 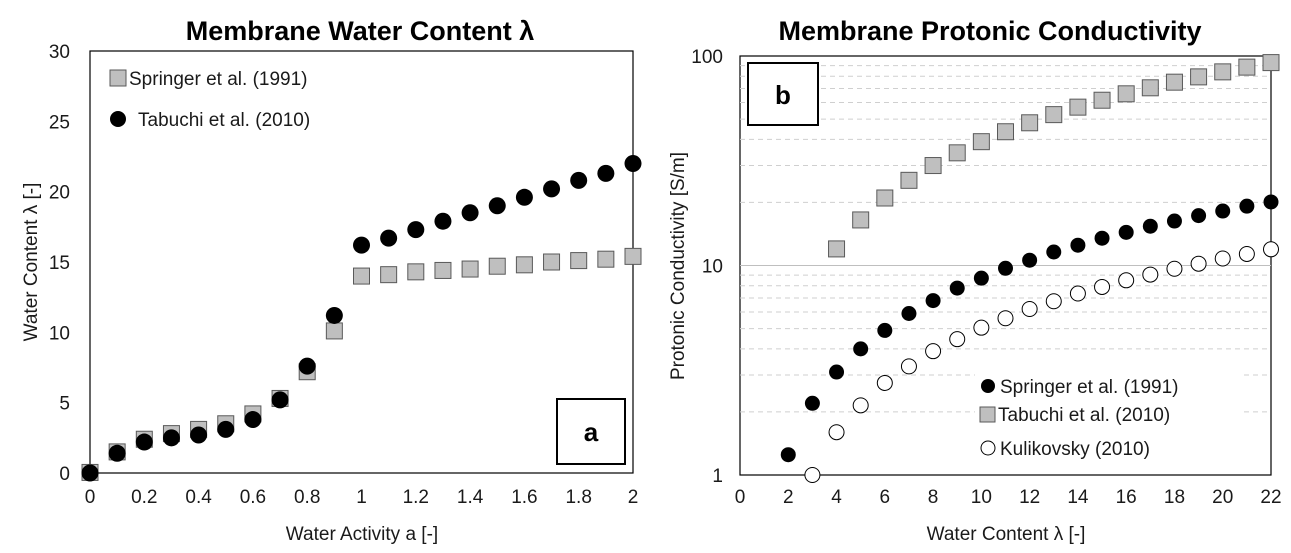 I want to click on panel-a-xtick-label: 1.4, so click(x=470, y=497).